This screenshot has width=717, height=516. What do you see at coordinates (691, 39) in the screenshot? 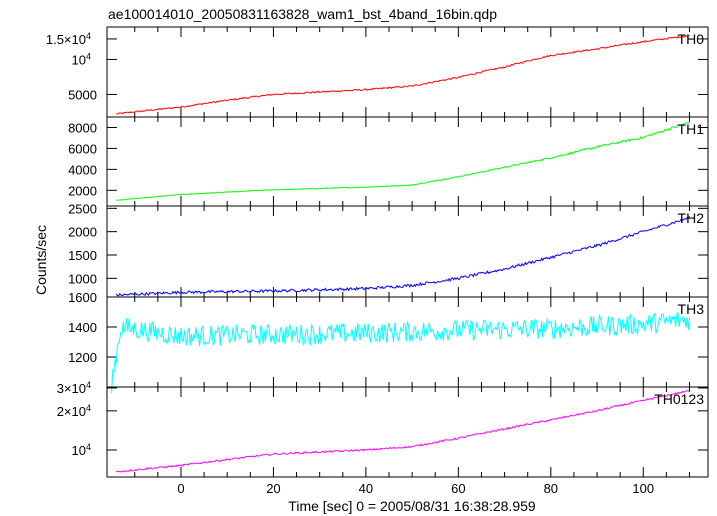
I see `panel-label: TH0` at bounding box center [691, 39].